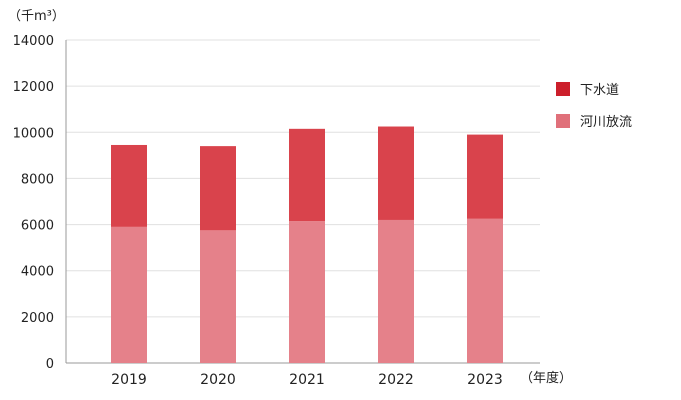 This screenshot has width=681, height=400. Describe the element at coordinates (396, 291) in the screenshot. I see `bar-river-2022` at that location.